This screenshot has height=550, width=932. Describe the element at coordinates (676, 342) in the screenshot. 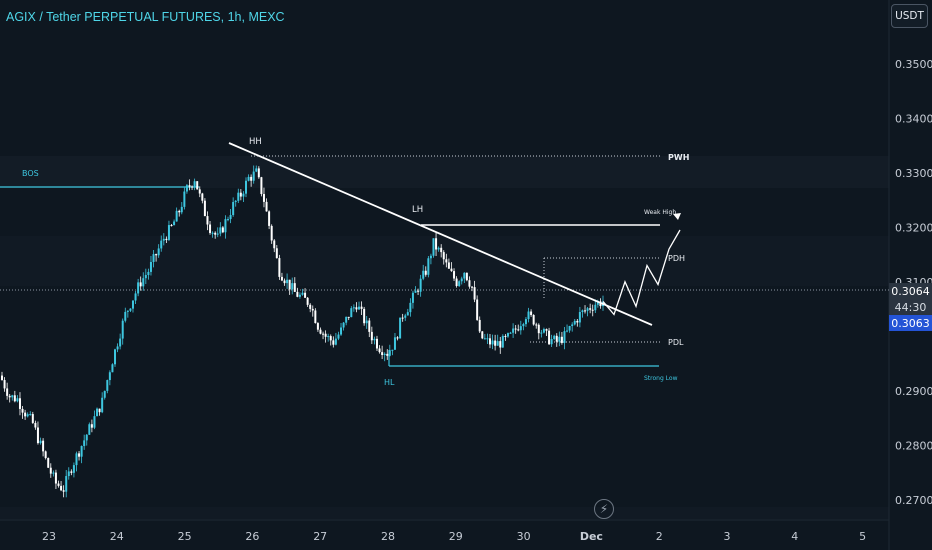

I see `label-pdl: PDL` at that location.